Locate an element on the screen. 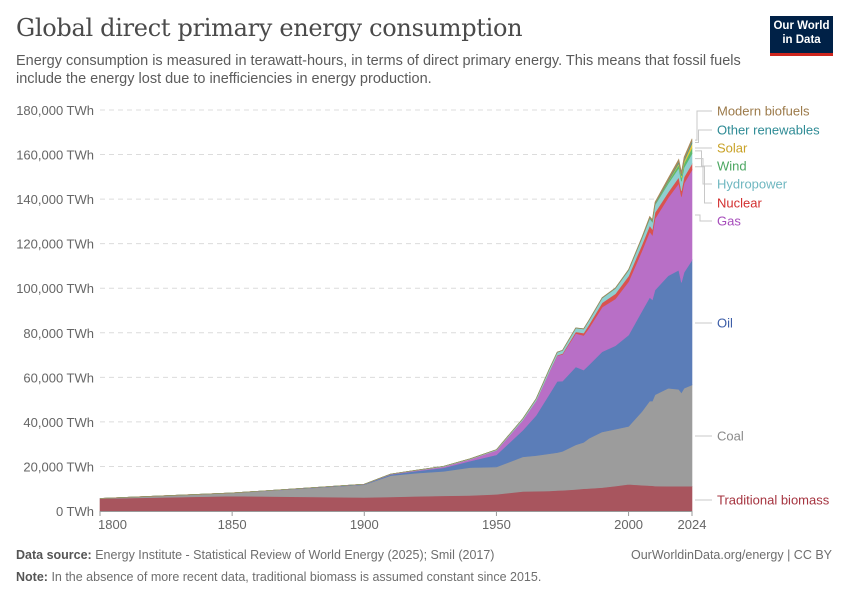 This screenshot has width=850, height=600. x-tick-label: 1800 is located at coordinates (112, 524).